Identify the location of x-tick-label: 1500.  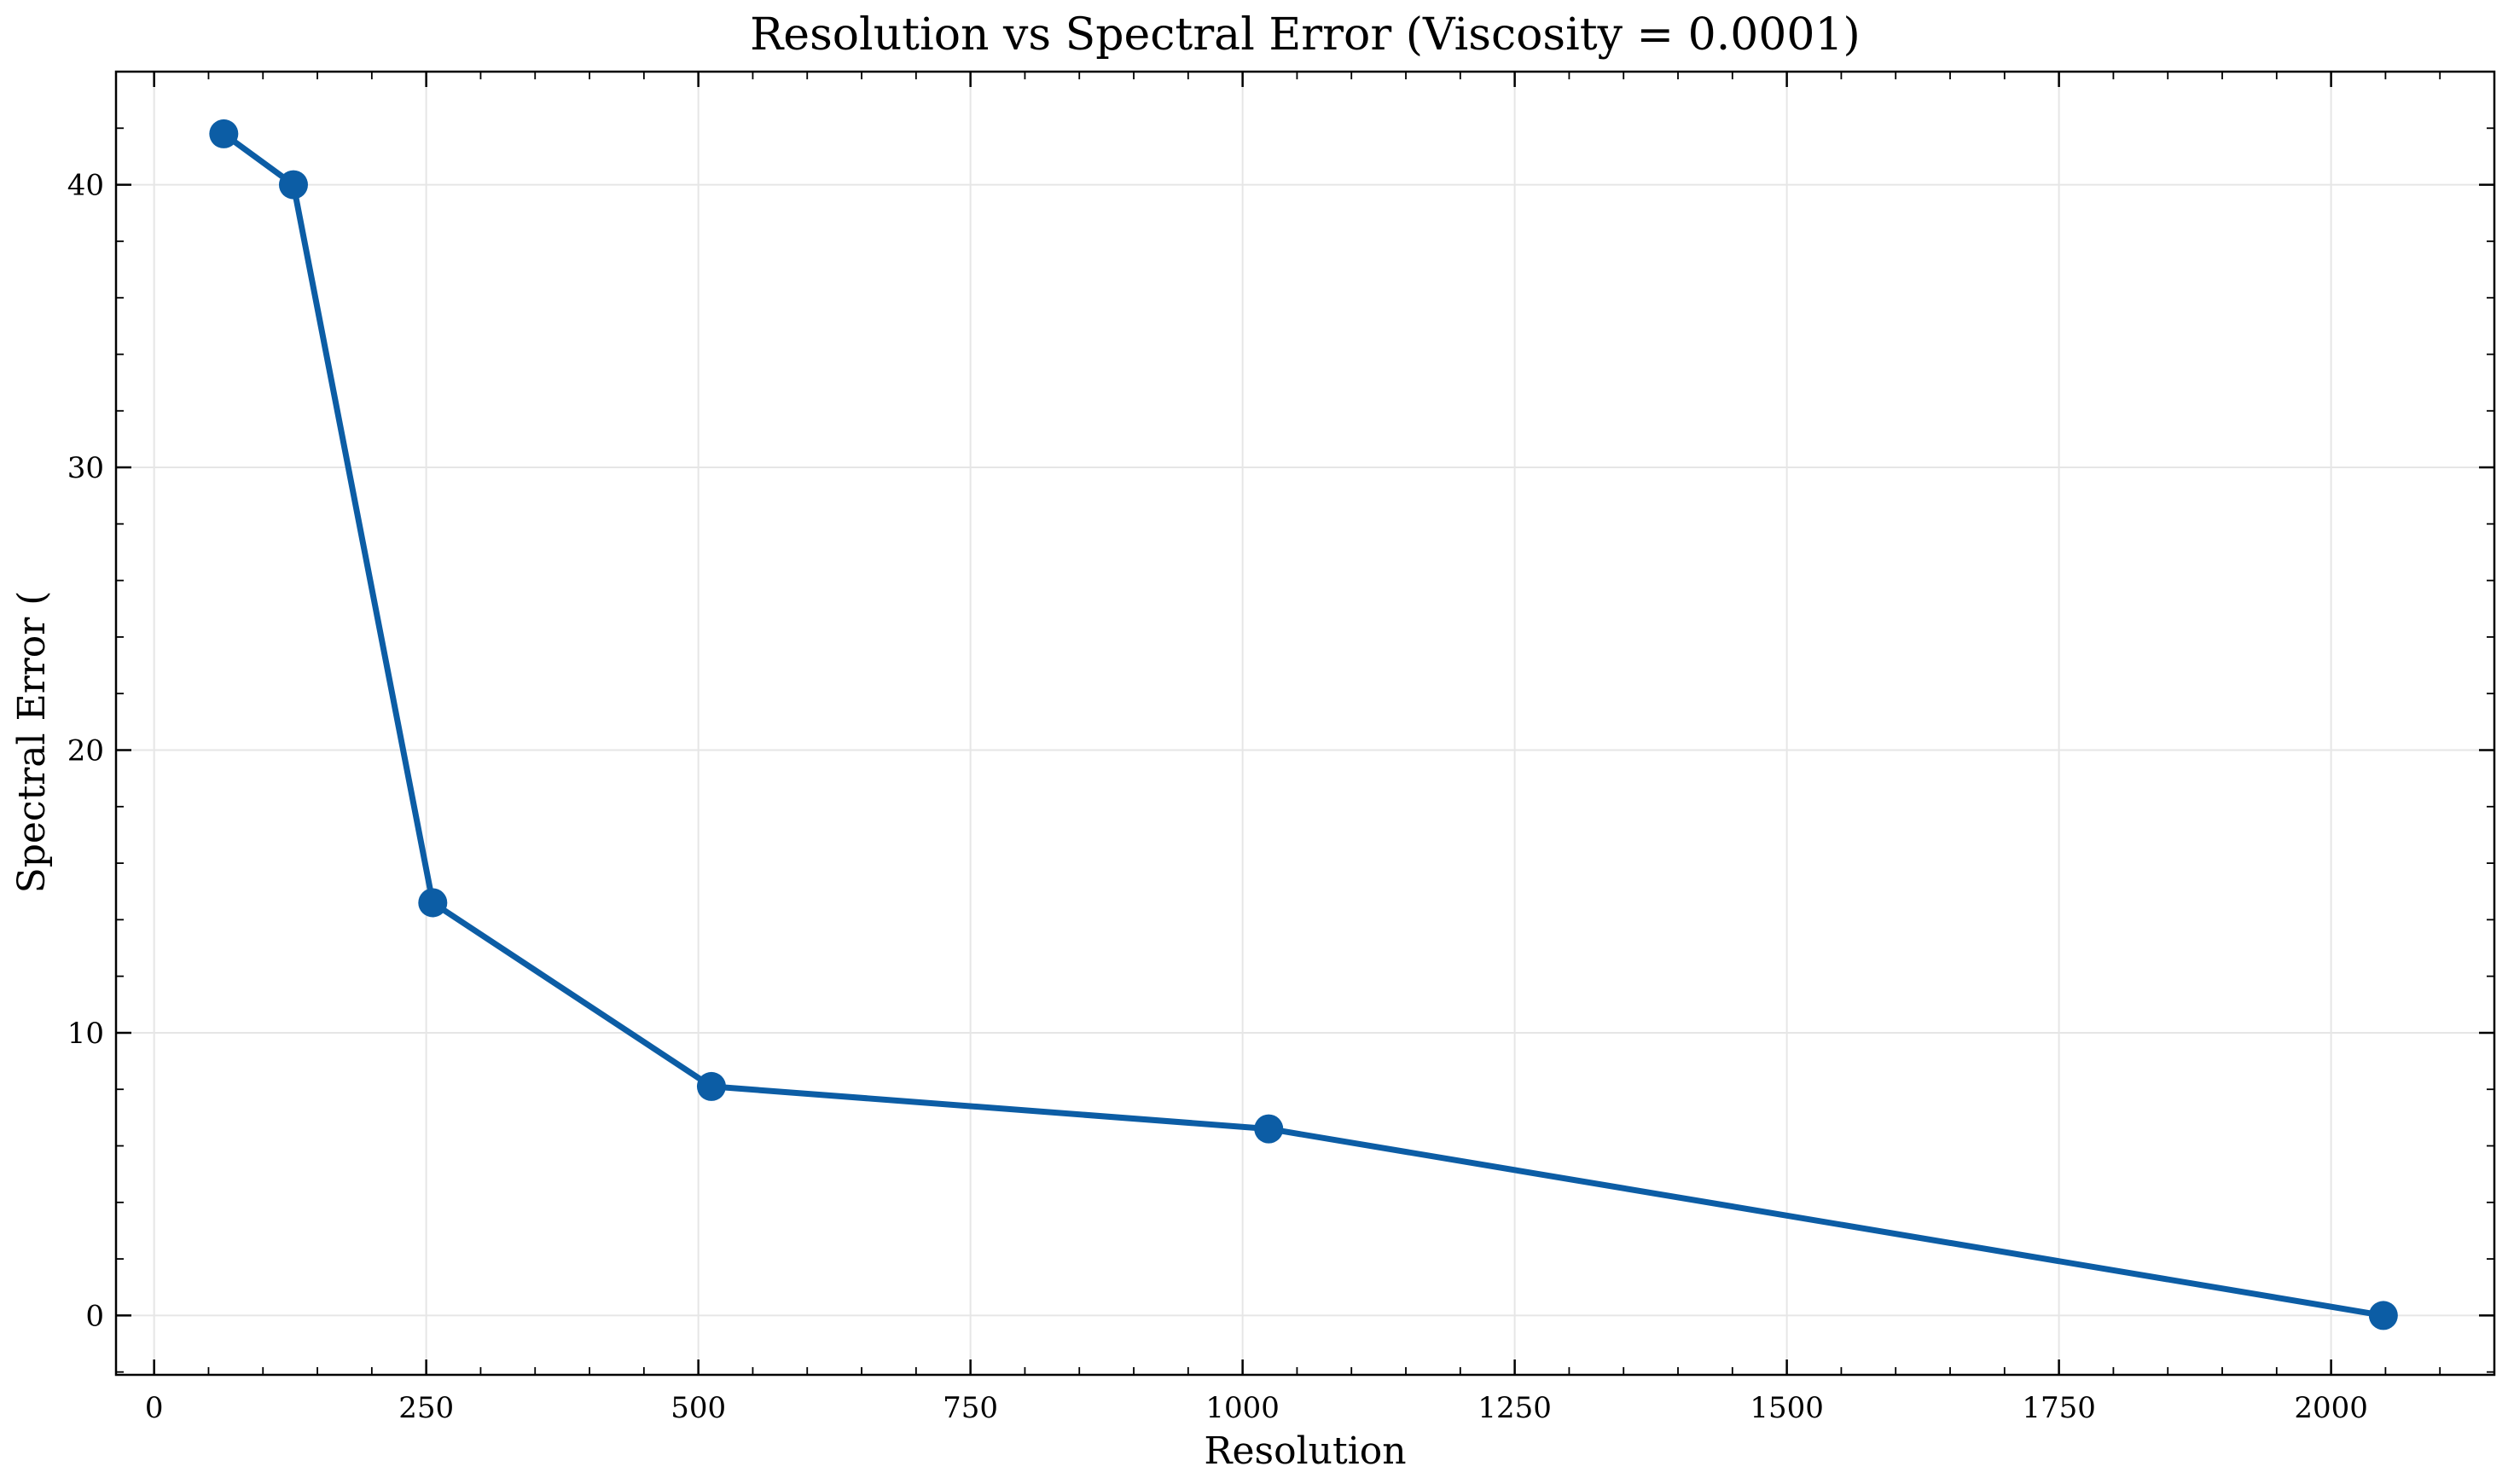
(1787, 1408).